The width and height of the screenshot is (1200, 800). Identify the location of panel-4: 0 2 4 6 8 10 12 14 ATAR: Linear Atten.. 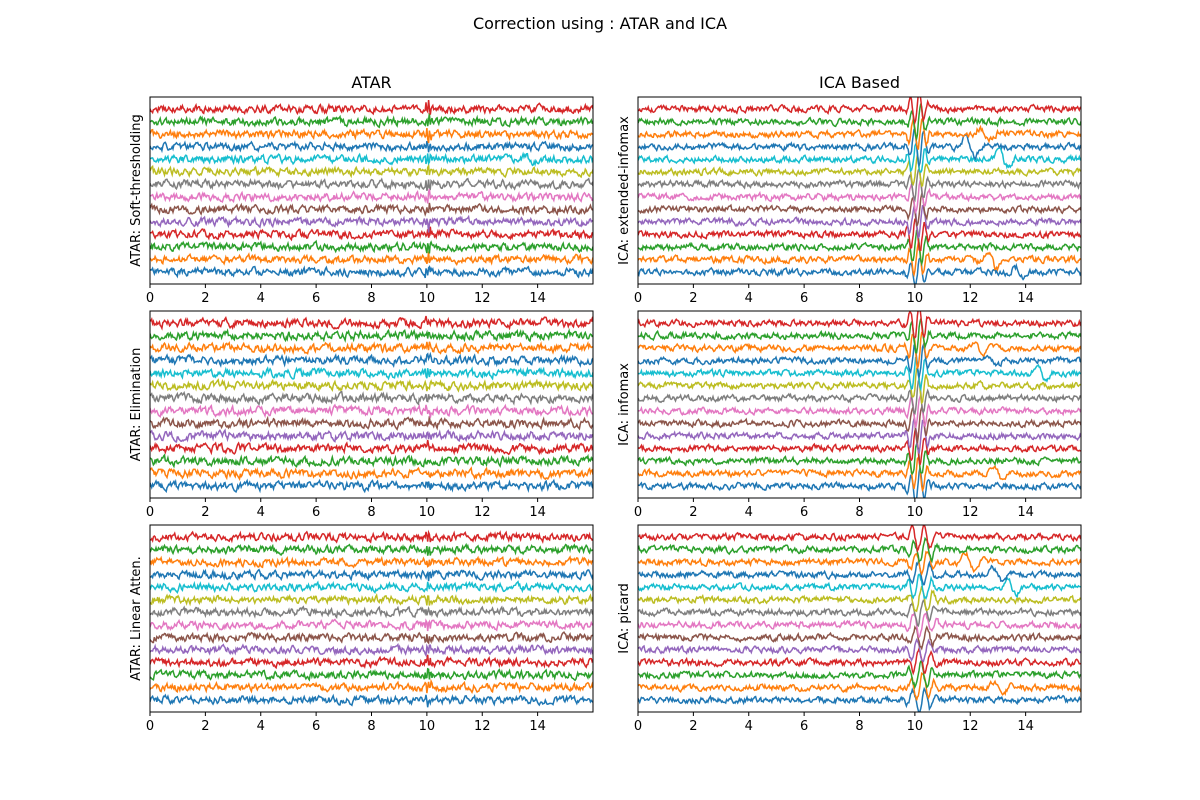
(361, 629).